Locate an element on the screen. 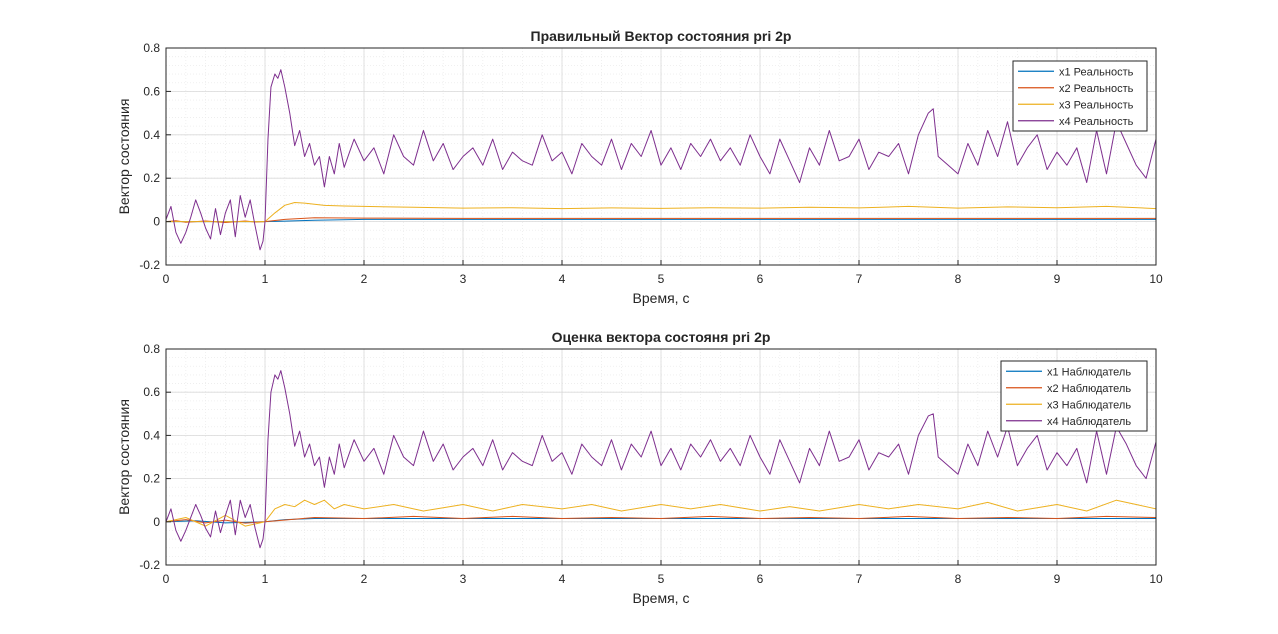 Image resolution: width=1278 pixels, height=634 pixels. chart-title: Оценка вектора состояня pri 2p is located at coordinates (661, 337).